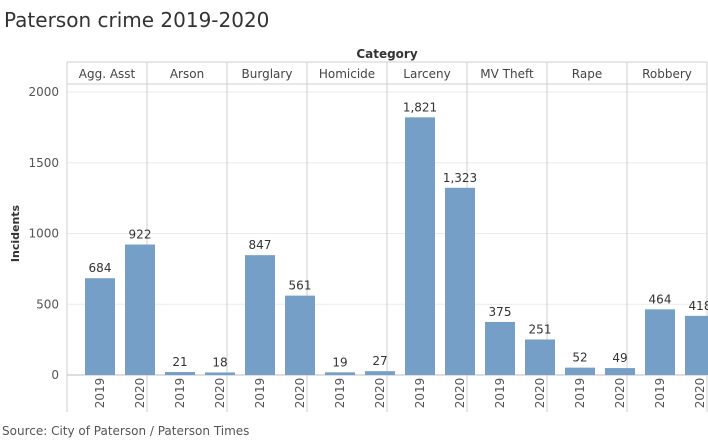 This screenshot has width=708, height=441. What do you see at coordinates (540, 329) in the screenshot?
I see `data-label: 251` at bounding box center [540, 329].